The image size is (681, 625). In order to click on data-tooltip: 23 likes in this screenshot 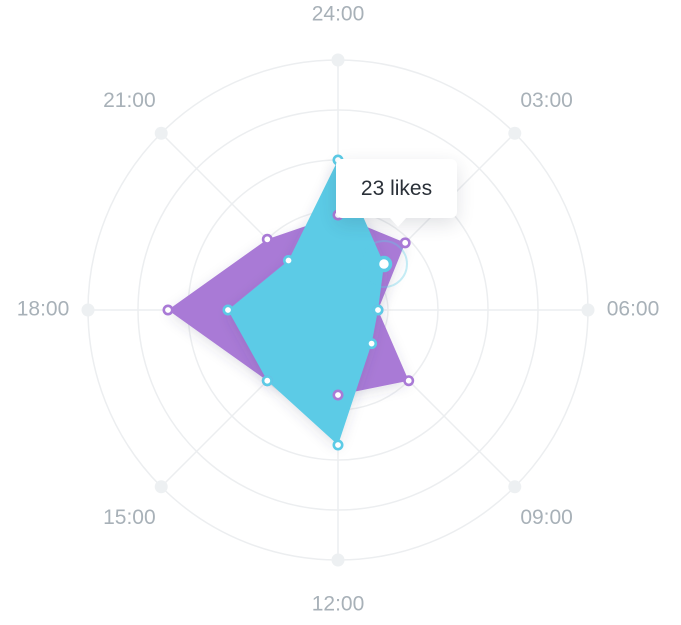, I will do `click(396, 193)`.